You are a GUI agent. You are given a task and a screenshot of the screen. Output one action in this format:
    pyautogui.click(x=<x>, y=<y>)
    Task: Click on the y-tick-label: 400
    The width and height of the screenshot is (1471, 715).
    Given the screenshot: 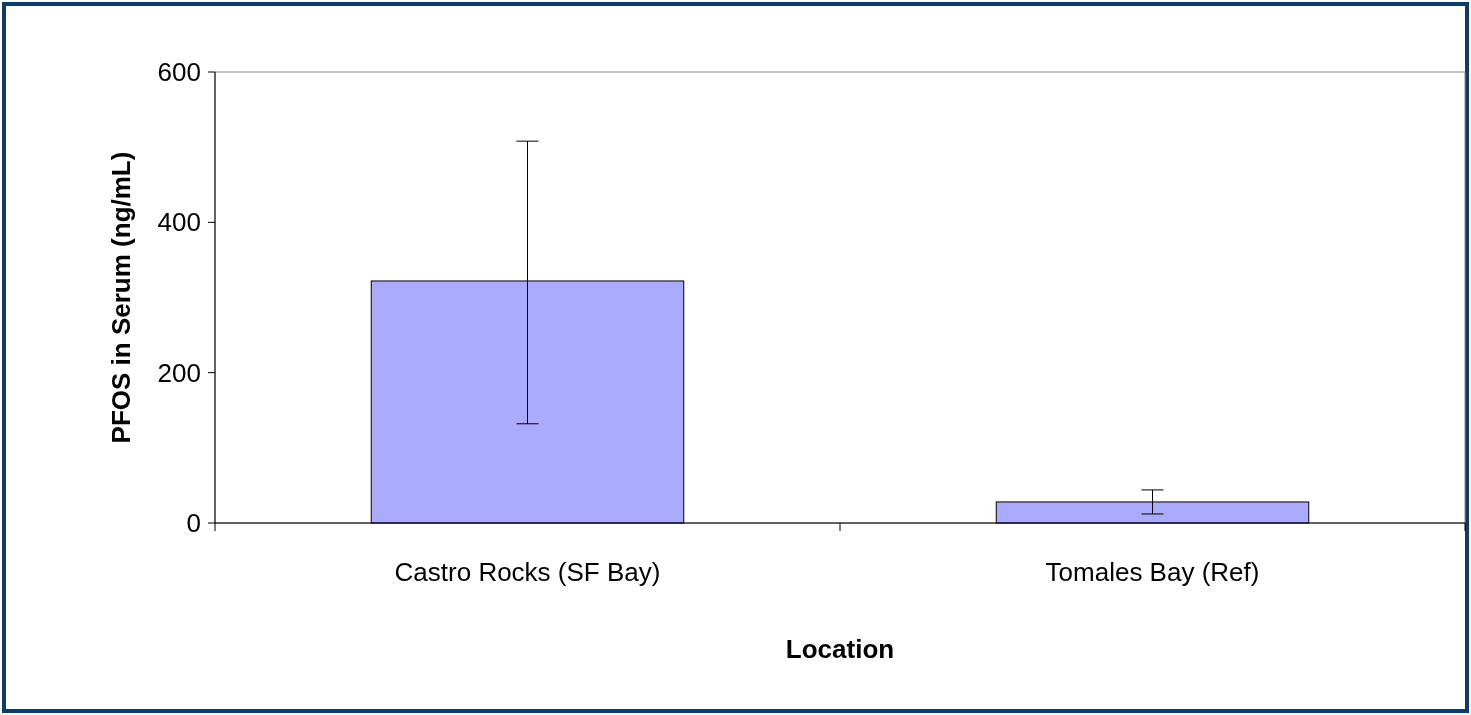 What is the action you would take?
    pyautogui.click(x=179, y=222)
    